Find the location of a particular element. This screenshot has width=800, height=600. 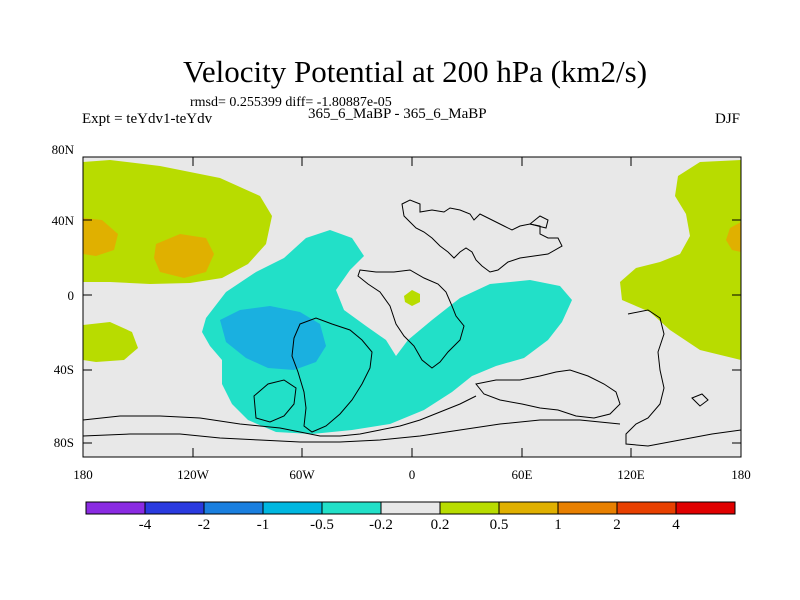

period-label: 365_6_MaBP - 365_6_MaBP is located at coordinates (397, 114).